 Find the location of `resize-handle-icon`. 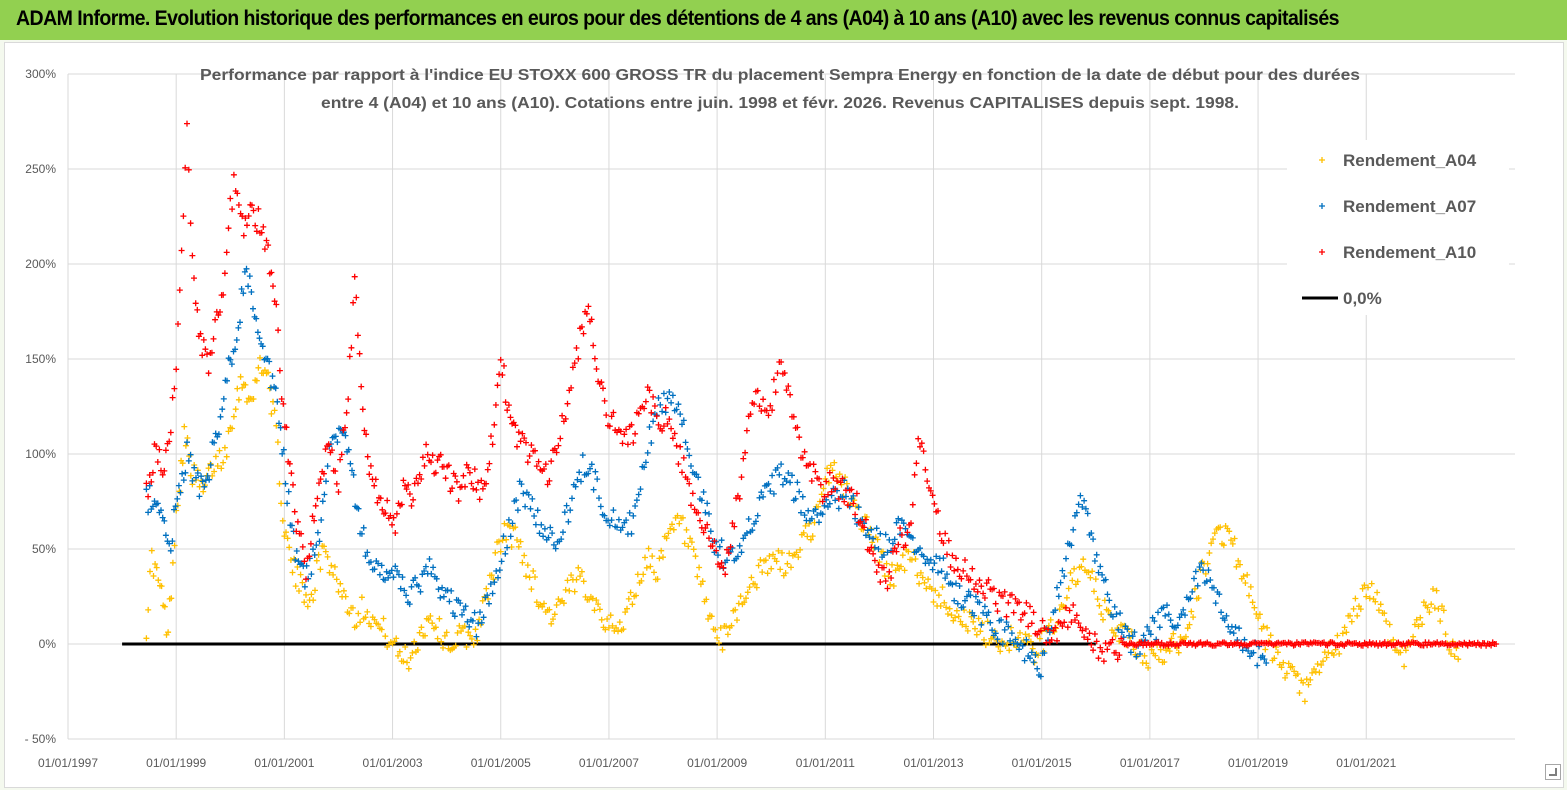

resize-handle-icon is located at coordinates (1553, 772).